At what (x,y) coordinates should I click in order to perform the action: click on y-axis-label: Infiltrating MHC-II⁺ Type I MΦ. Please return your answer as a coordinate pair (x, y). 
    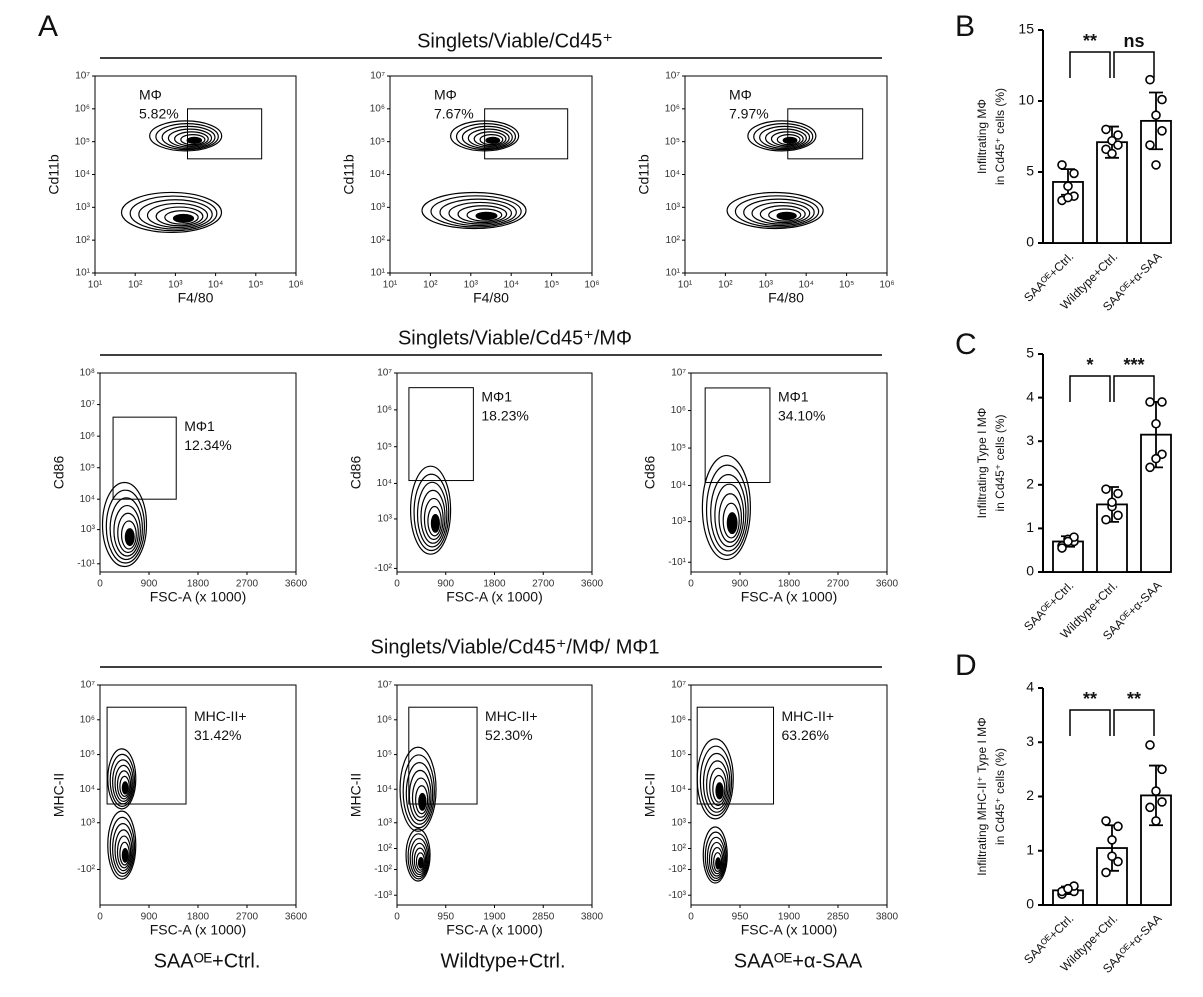
    Looking at the image, I should click on (982, 796).